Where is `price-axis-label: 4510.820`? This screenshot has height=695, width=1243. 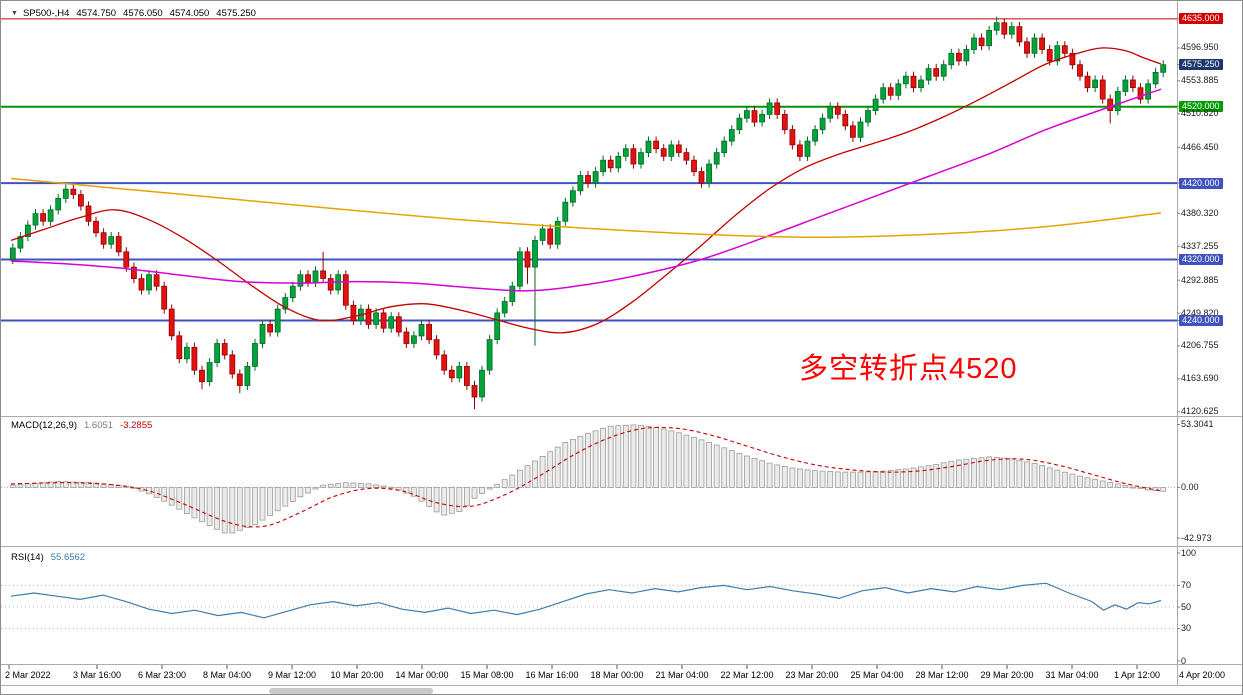 price-axis-label: 4510.820 is located at coordinates (1200, 113).